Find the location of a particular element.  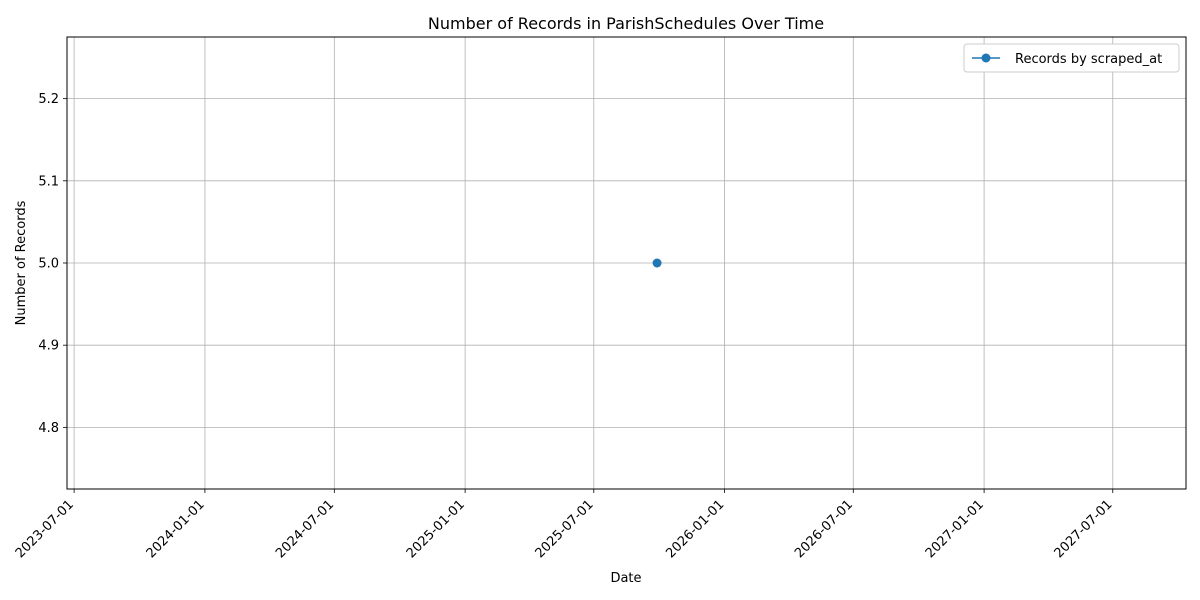

x-axis-label: Date is located at coordinates (625, 578).